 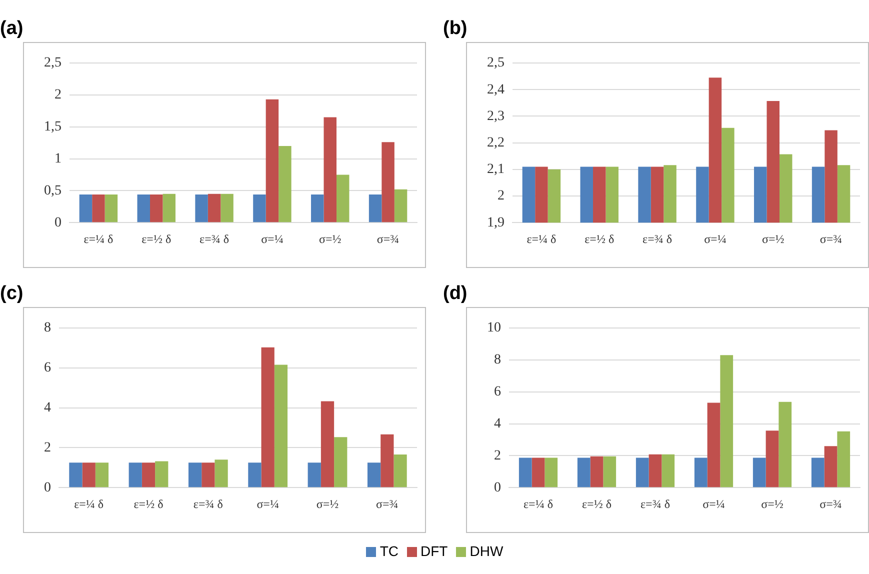 What do you see at coordinates (495, 116) in the screenshot?
I see `y-tick-label: 2,3` at bounding box center [495, 116].